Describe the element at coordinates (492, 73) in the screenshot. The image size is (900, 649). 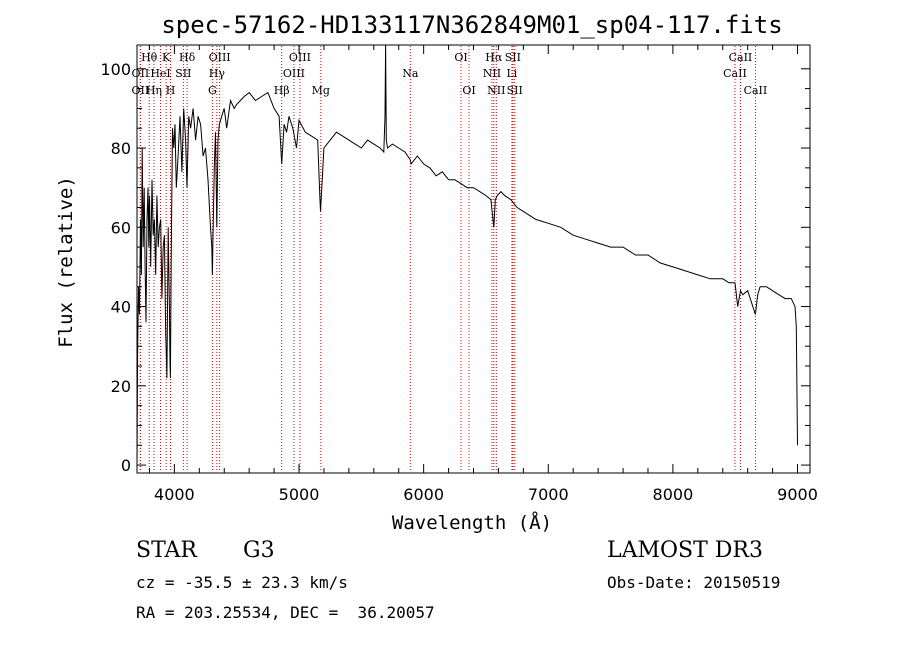
I see `line-label-19: NII` at that location.